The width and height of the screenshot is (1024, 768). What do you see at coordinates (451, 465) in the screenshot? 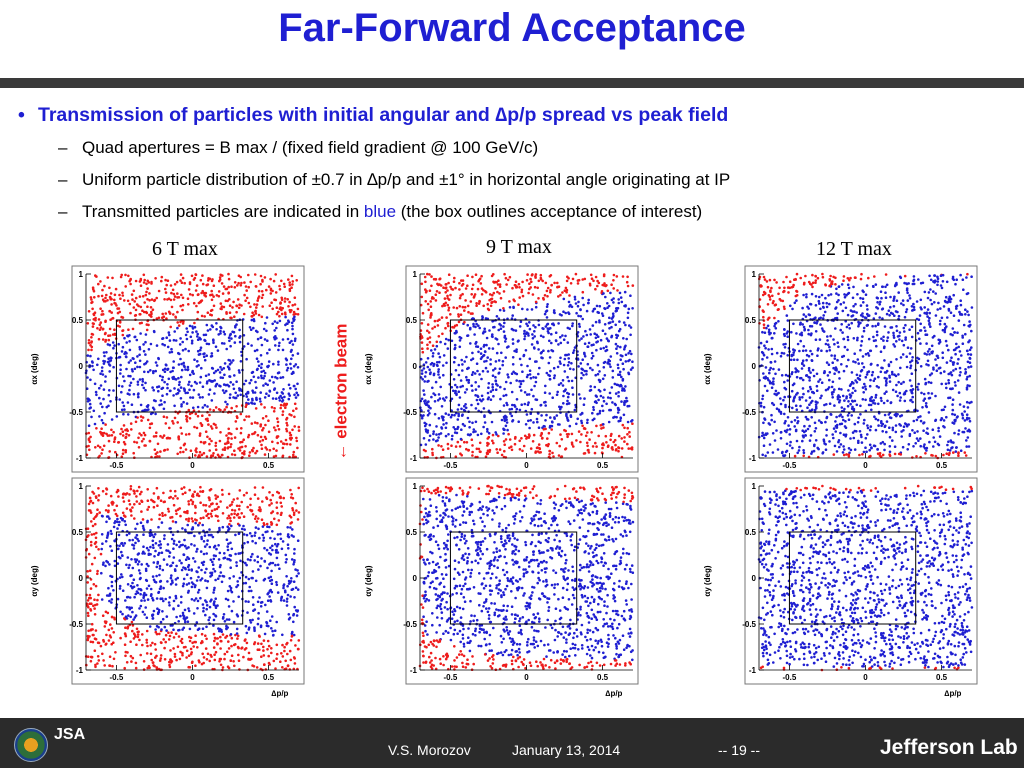
I see `x-tick-label: -0.5` at bounding box center [451, 465].